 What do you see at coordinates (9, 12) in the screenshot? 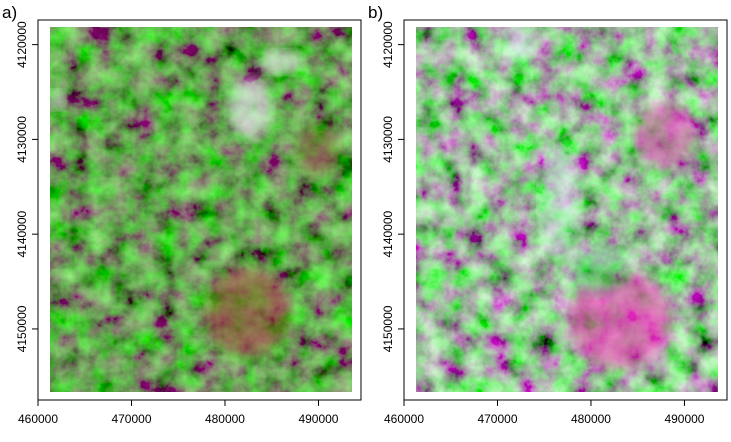
I see `panel-label: a)` at bounding box center [9, 12].